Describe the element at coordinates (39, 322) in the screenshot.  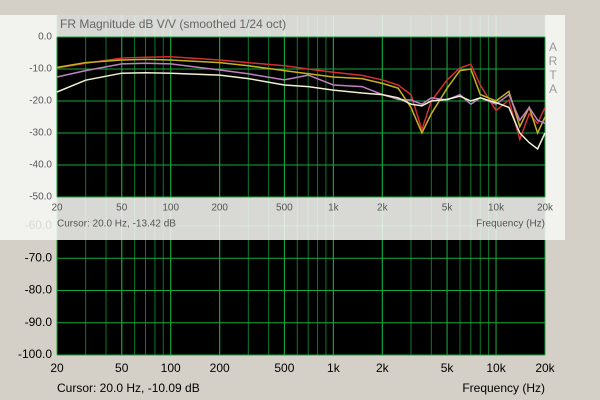
I see `y-tick-label: -90.0` at that location.